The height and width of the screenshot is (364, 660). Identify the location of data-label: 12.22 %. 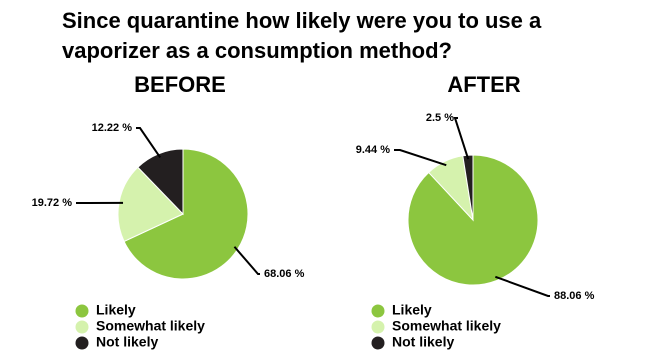
(112, 128).